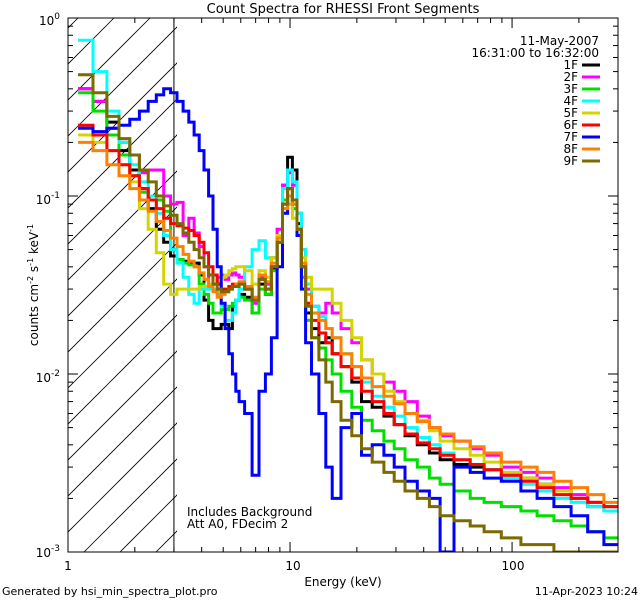 The image size is (640, 600). What do you see at coordinates (570, 101) in the screenshot?
I see `legend-label-4F: 4F` at bounding box center [570, 101].